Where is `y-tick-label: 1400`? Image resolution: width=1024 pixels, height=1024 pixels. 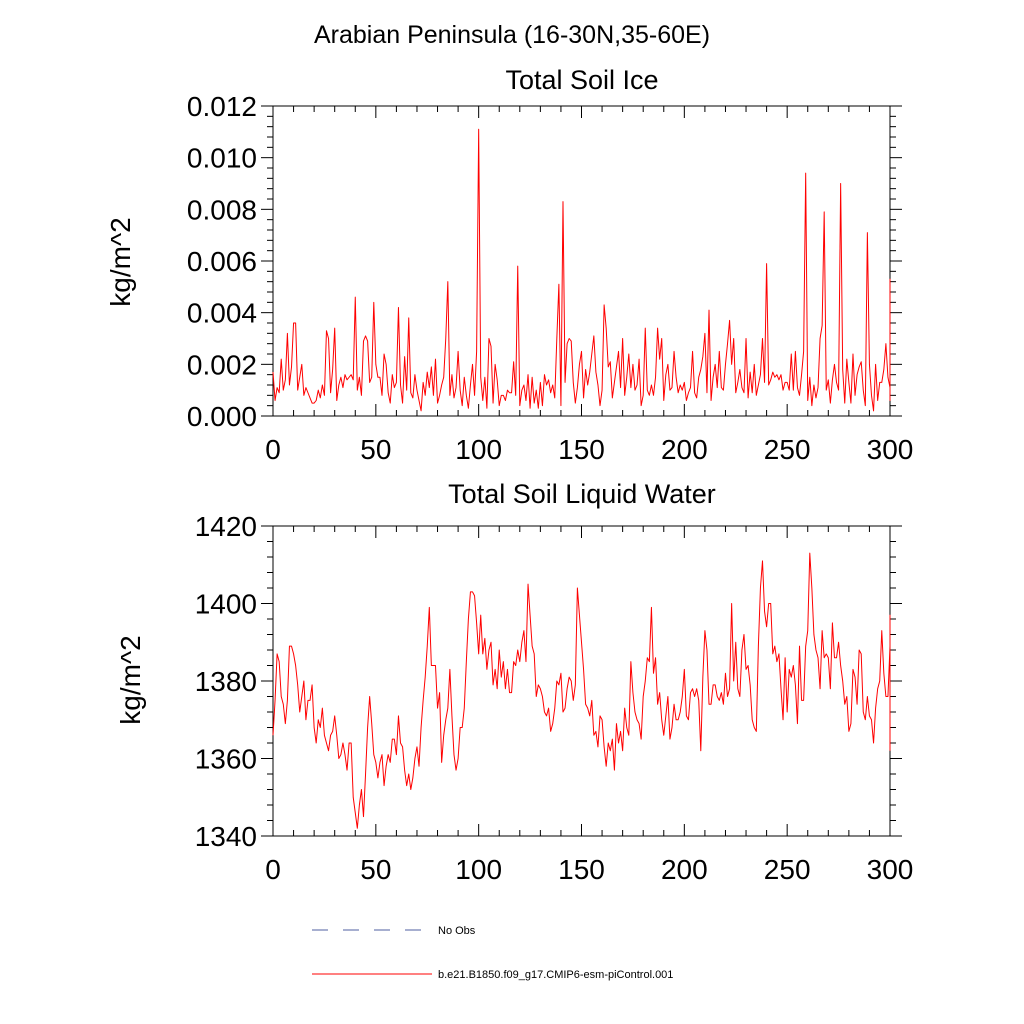
y-tick-label: 1400 is located at coordinates (226, 604).